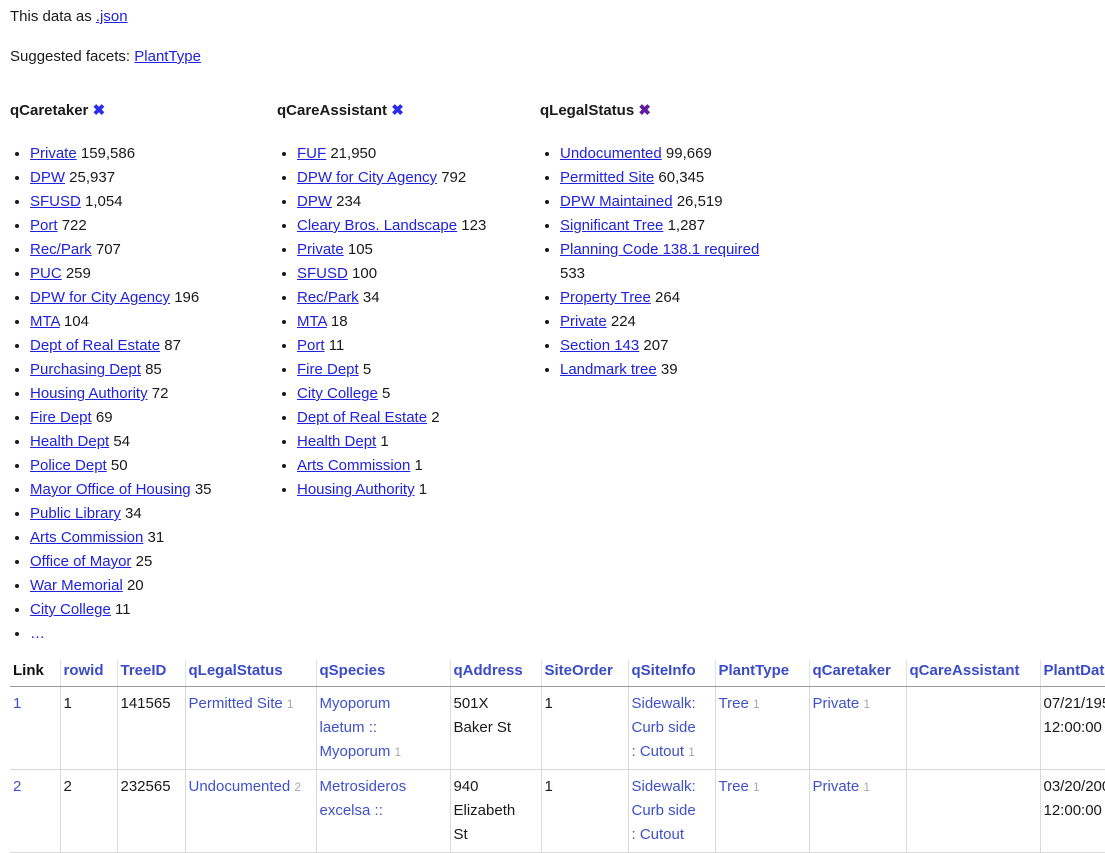 Image resolution: width=1105 pixels, height=853 pixels. What do you see at coordinates (383, 673) in the screenshot?
I see `column-header-qspecies: qSpecies` at bounding box center [383, 673].